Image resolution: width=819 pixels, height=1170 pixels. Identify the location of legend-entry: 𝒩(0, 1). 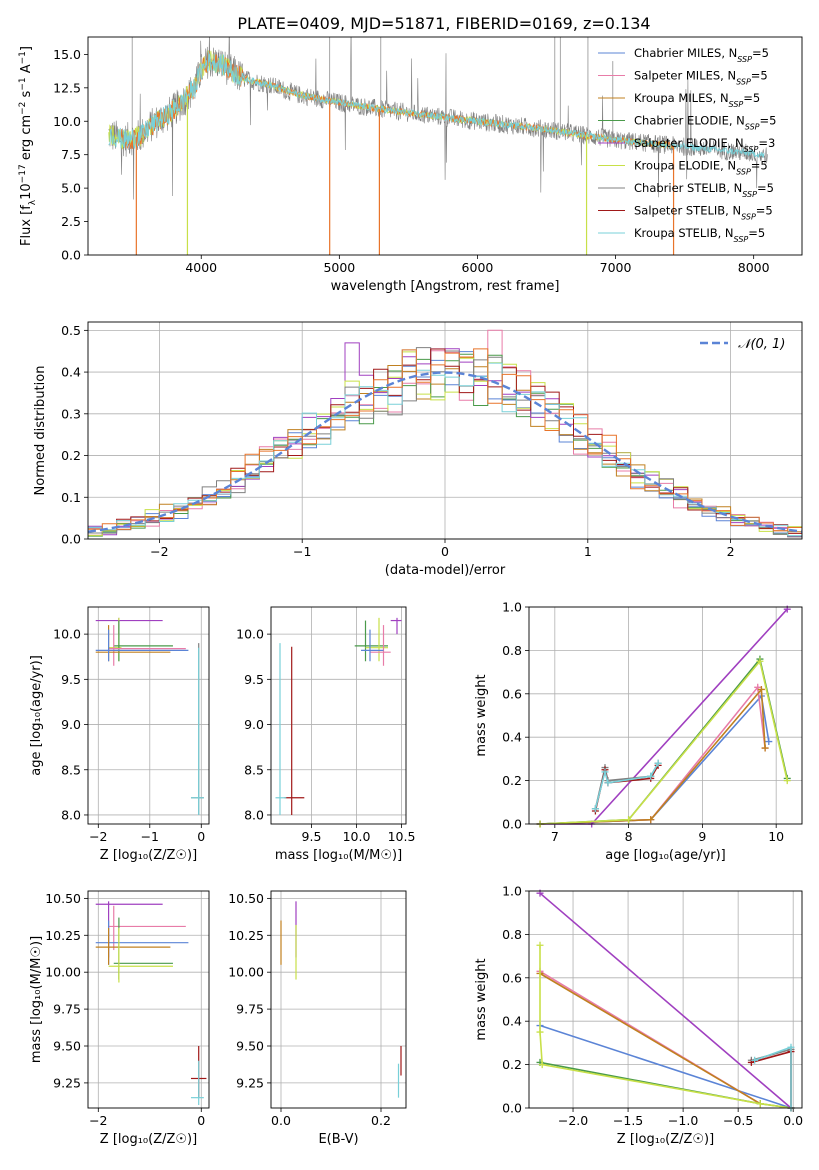
(761, 344).